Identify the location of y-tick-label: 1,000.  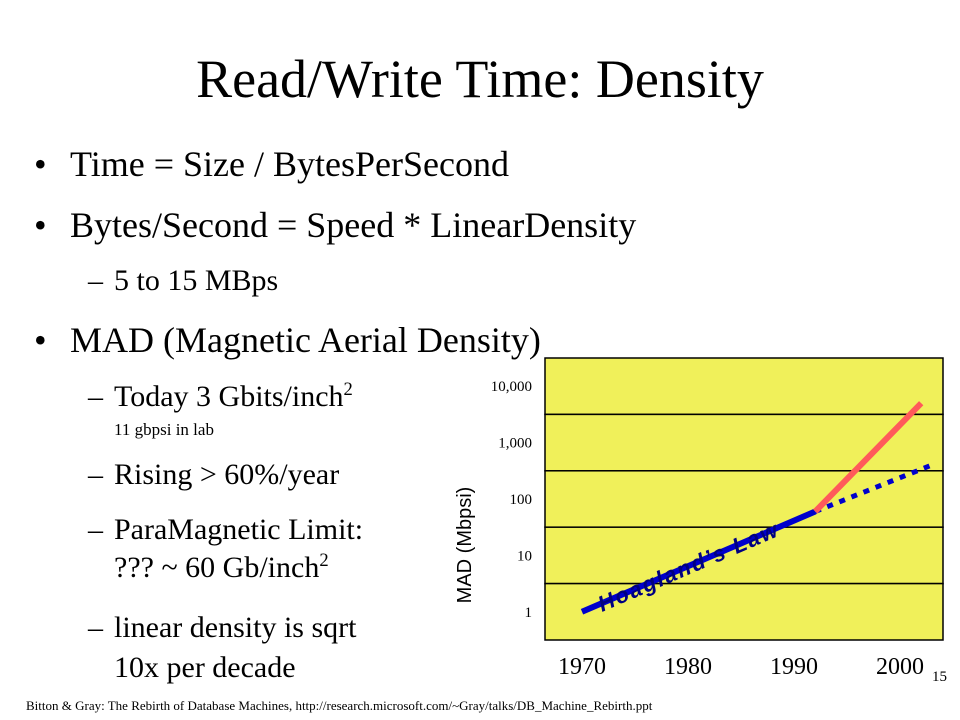
(515, 444).